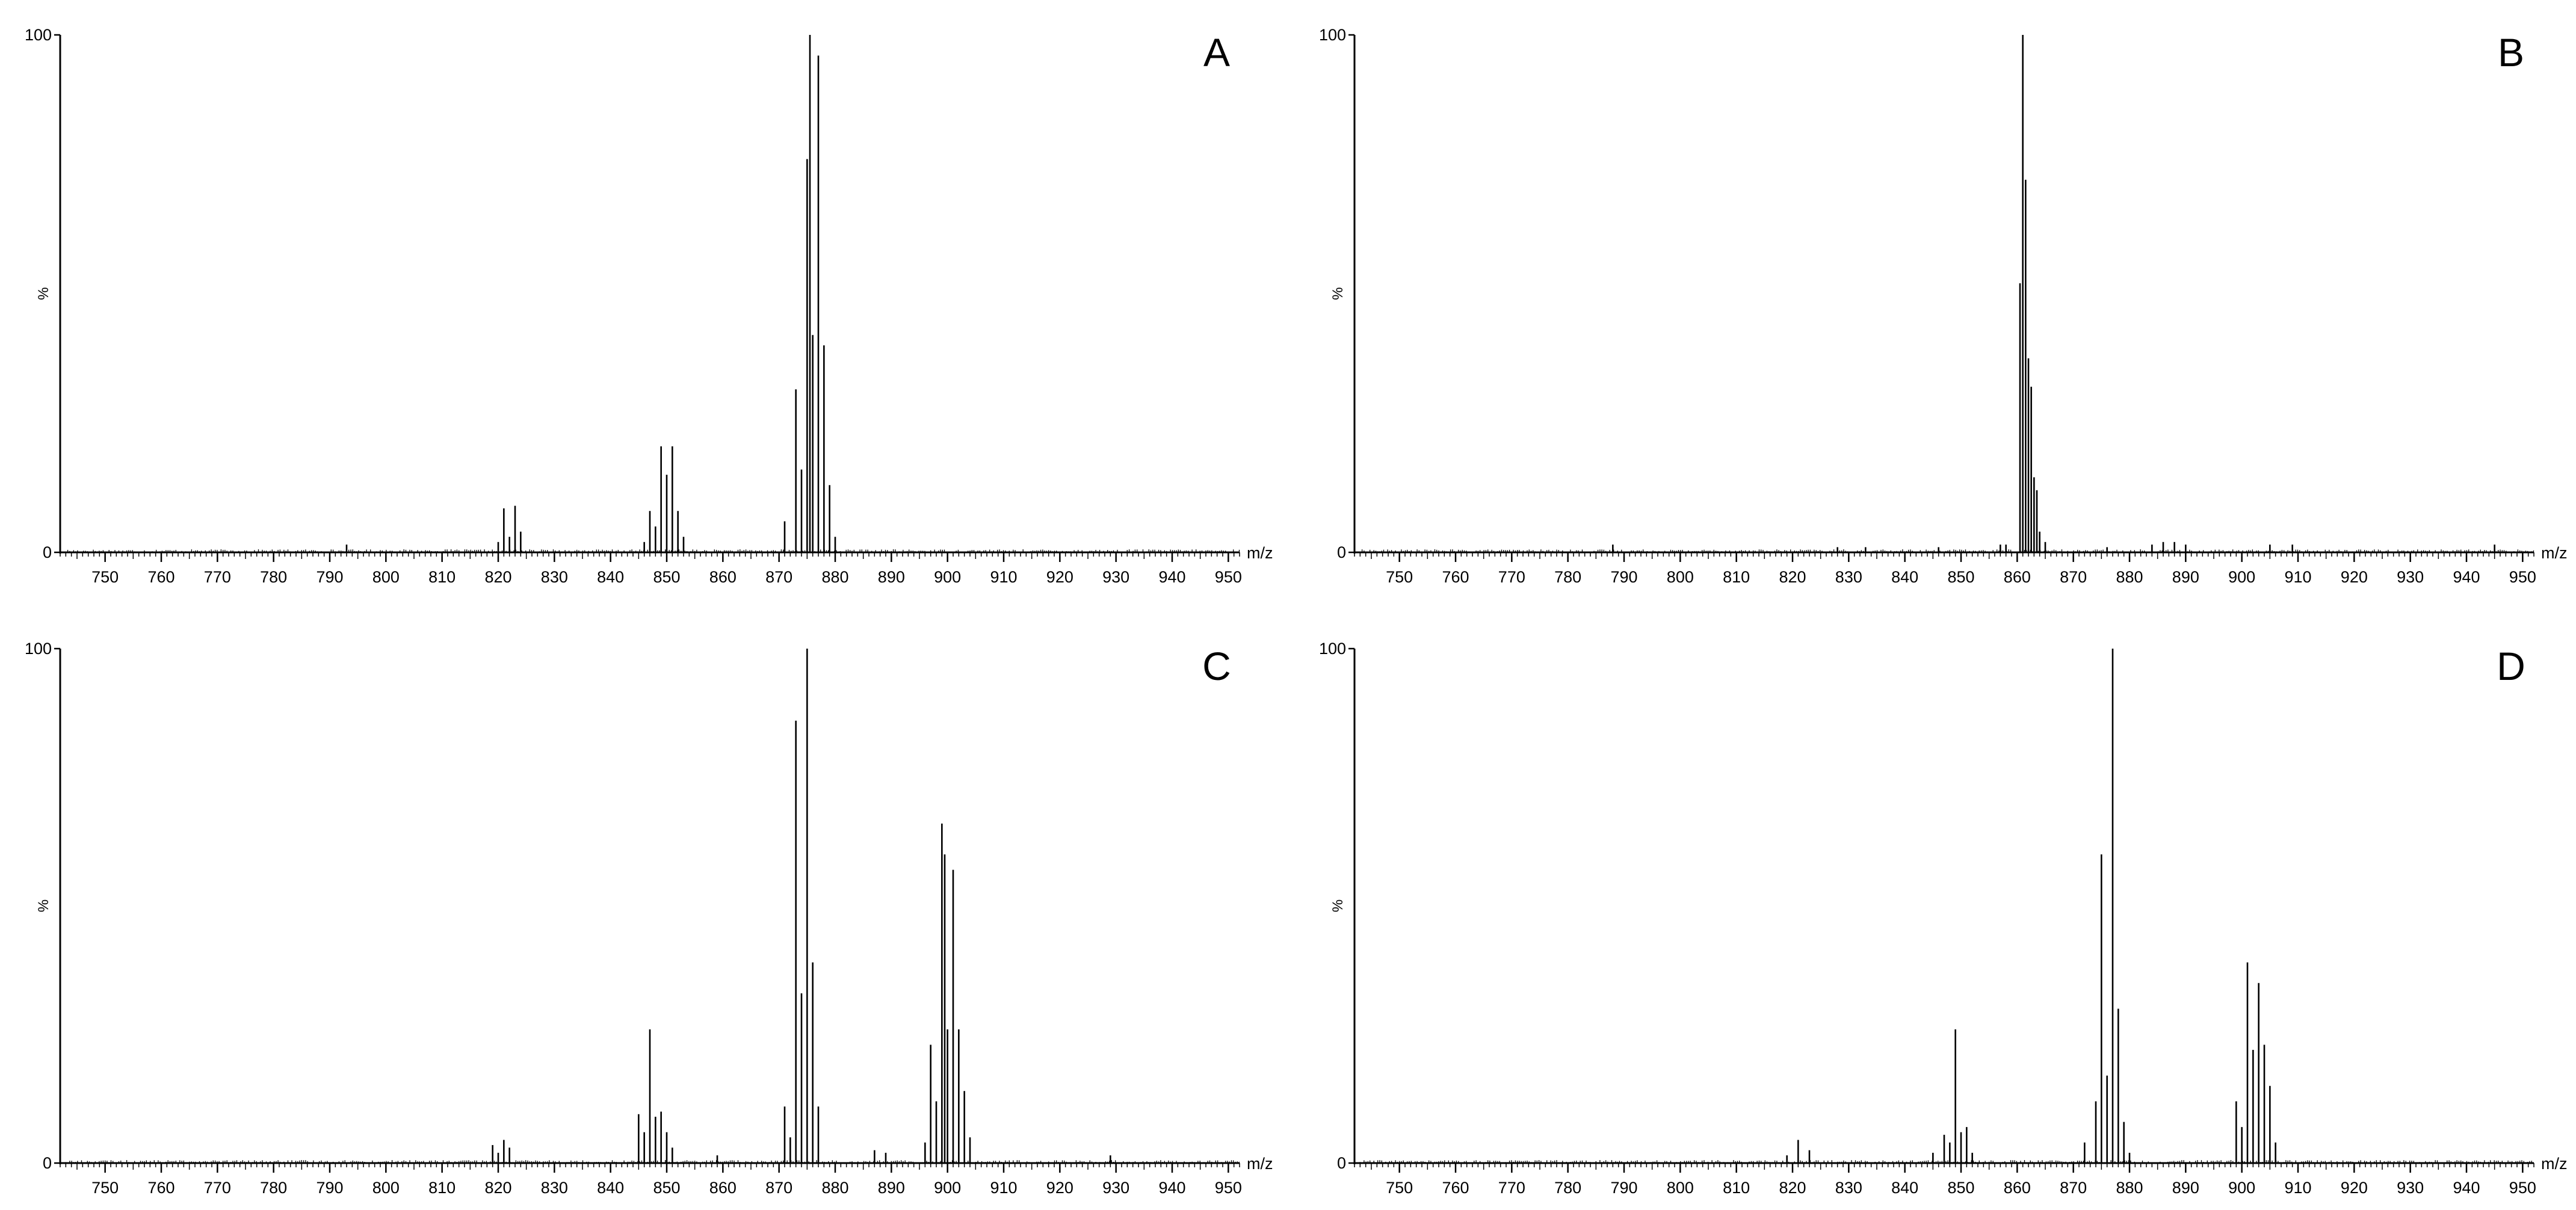 This screenshot has width=2576, height=1210. Describe the element at coordinates (2511, 52) in the screenshot. I see `panel-label: B` at that location.